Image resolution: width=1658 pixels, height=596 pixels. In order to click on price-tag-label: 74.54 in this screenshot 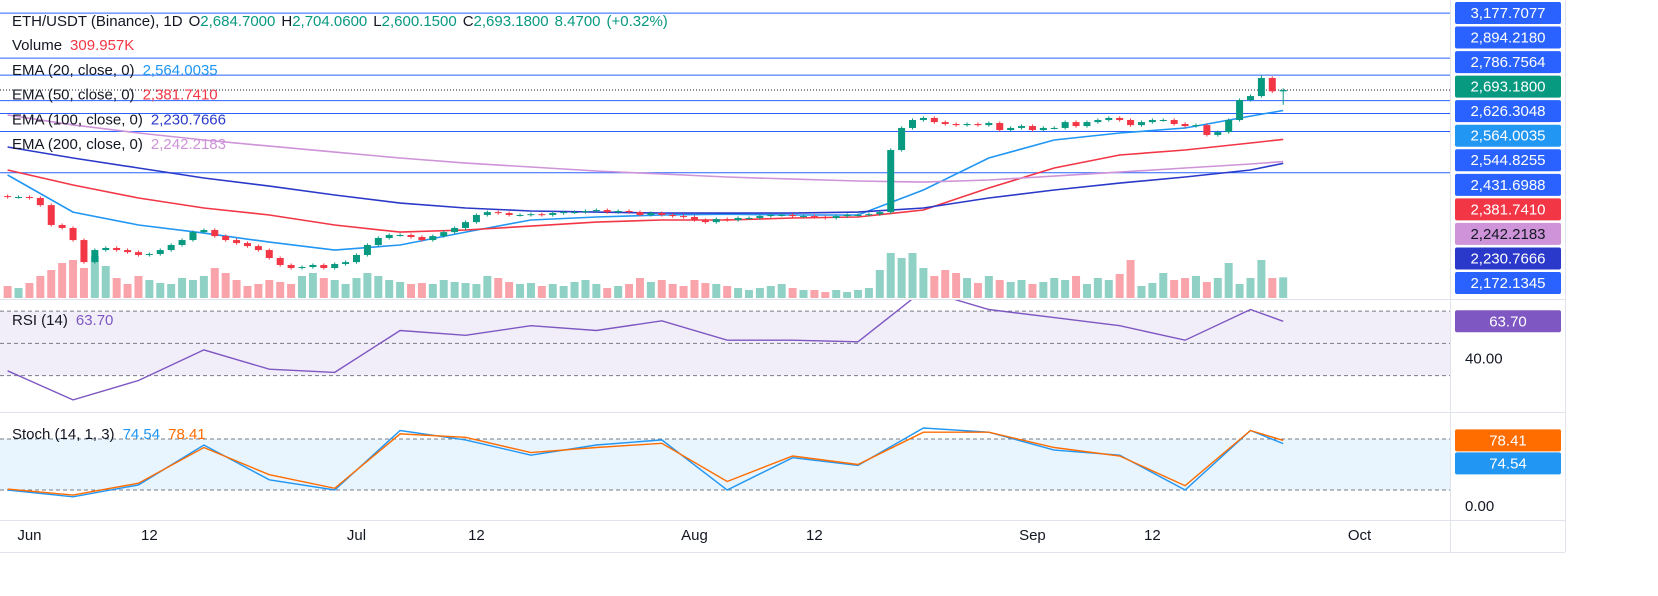, I will do `click(1508, 463)`.